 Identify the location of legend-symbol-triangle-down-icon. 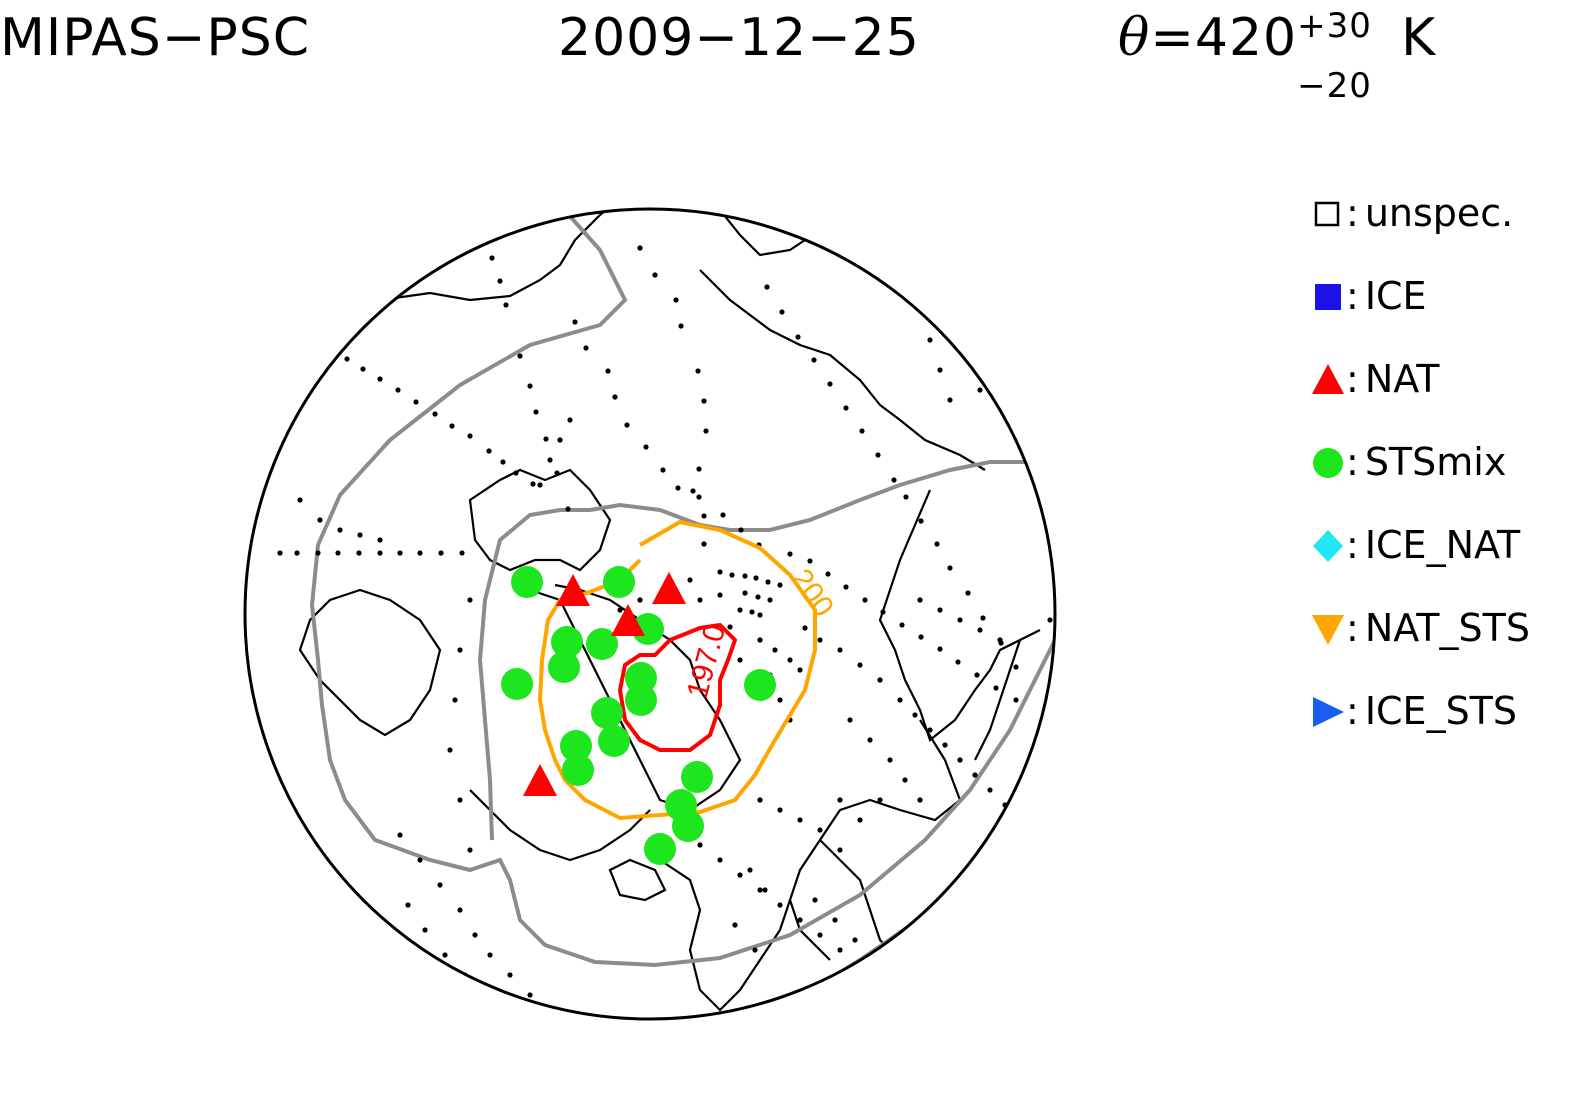
(1328, 630).